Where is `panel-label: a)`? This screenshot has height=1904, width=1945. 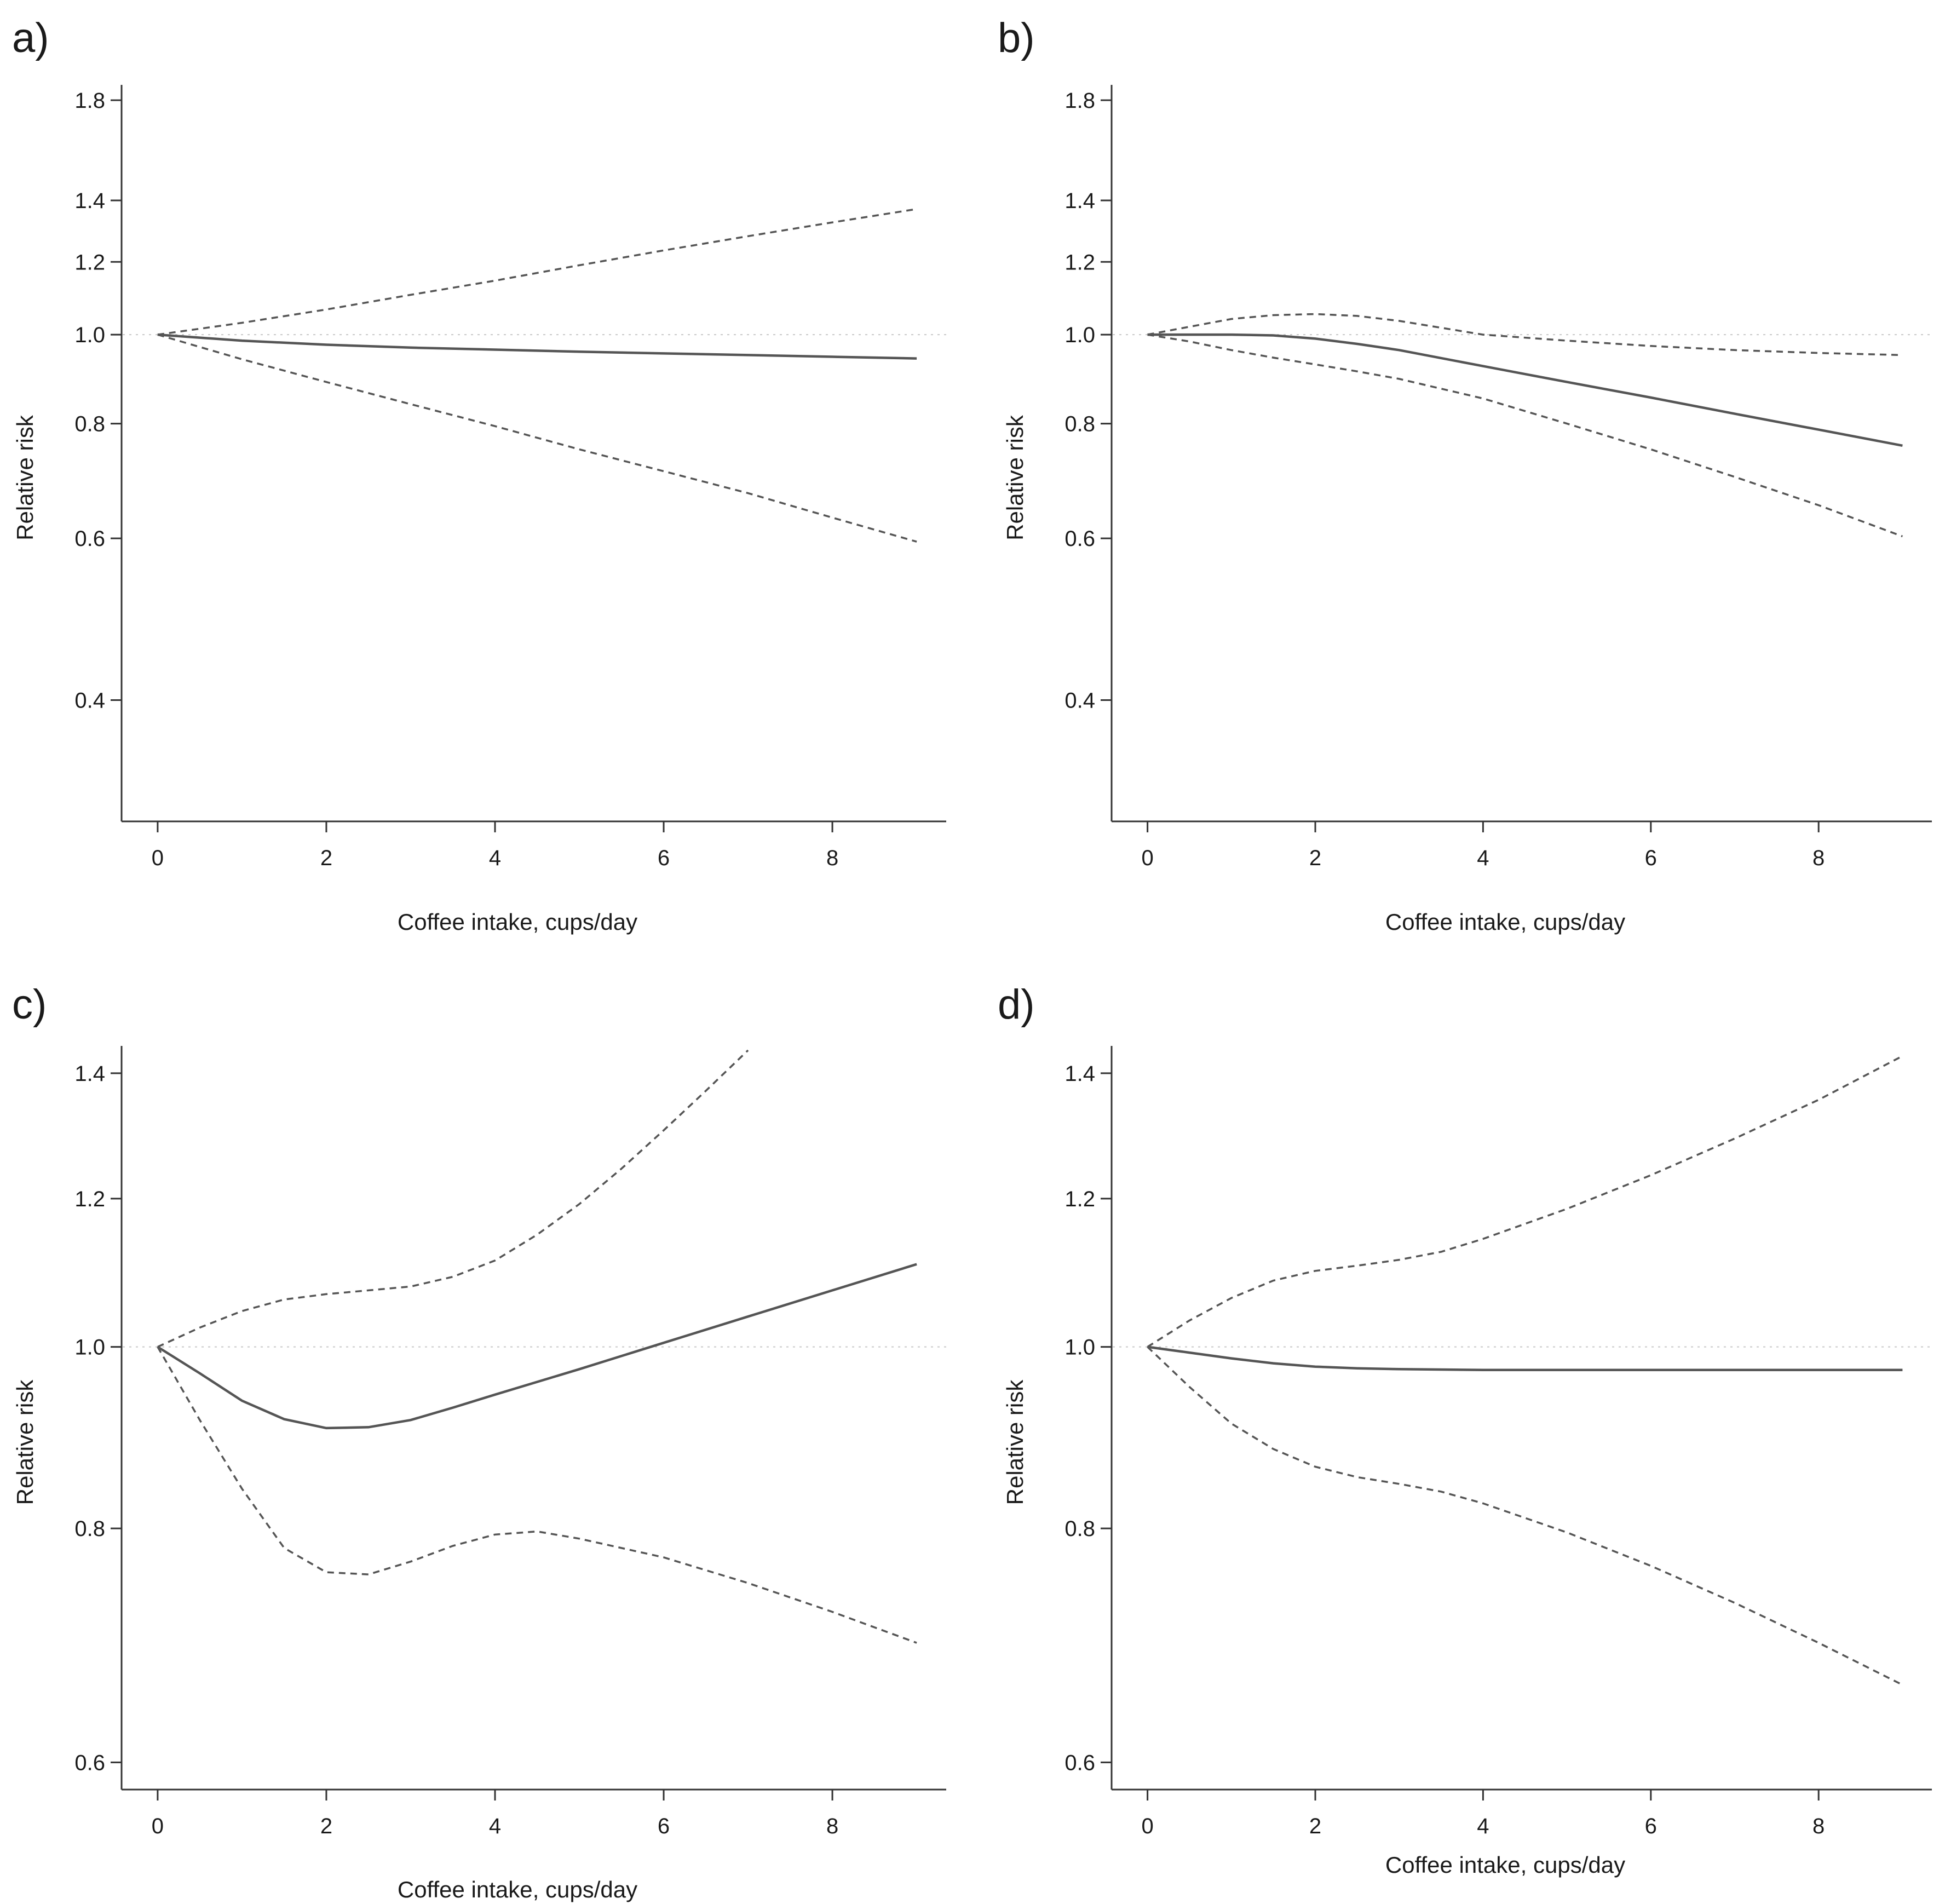
panel-label: a) is located at coordinates (30, 38).